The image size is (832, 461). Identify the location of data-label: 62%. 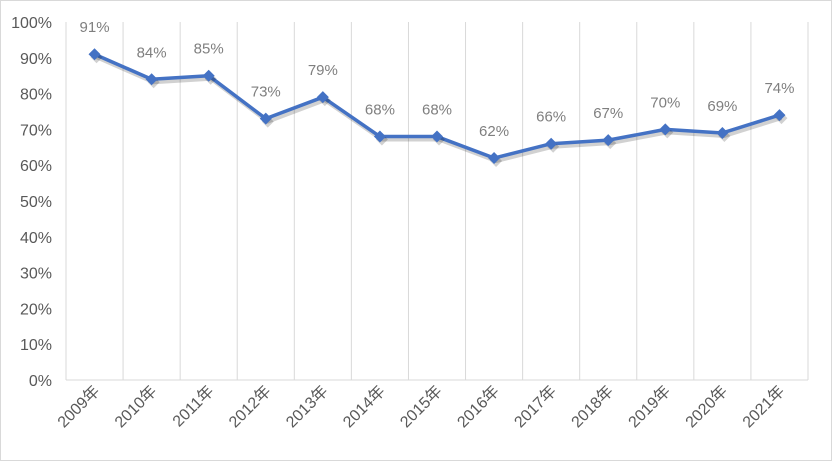
(494, 131).